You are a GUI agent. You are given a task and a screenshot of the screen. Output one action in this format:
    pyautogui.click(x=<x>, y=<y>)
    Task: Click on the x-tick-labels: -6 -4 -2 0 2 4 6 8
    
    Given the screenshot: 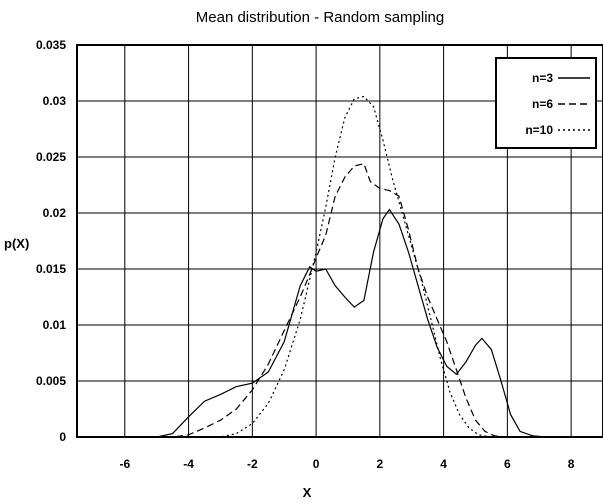 What is the action you would take?
    pyautogui.click(x=346, y=464)
    